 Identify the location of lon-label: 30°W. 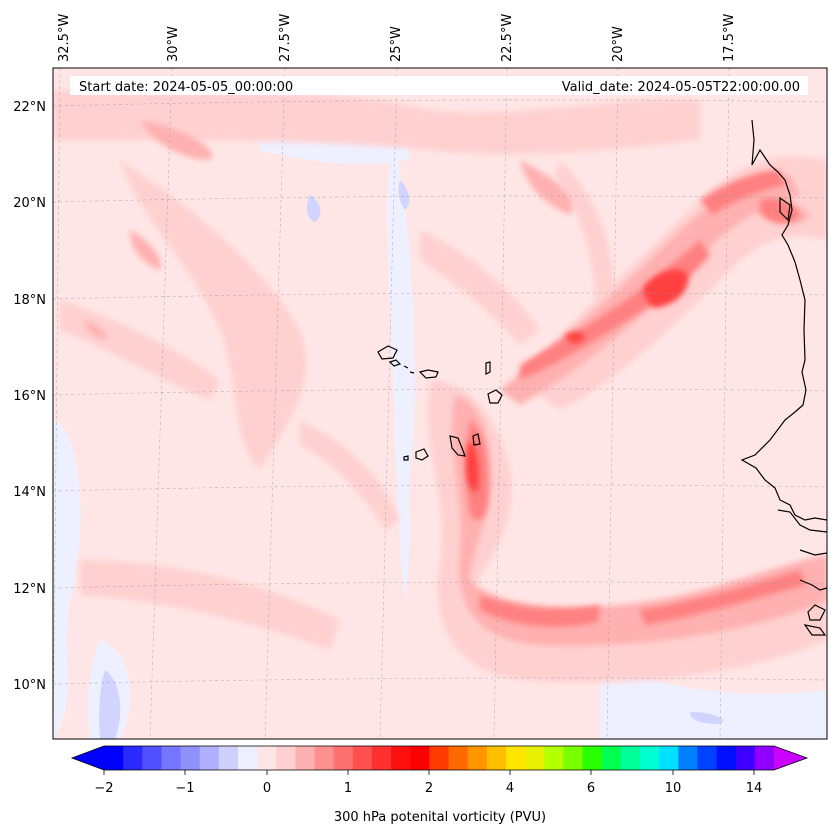
(173, 44).